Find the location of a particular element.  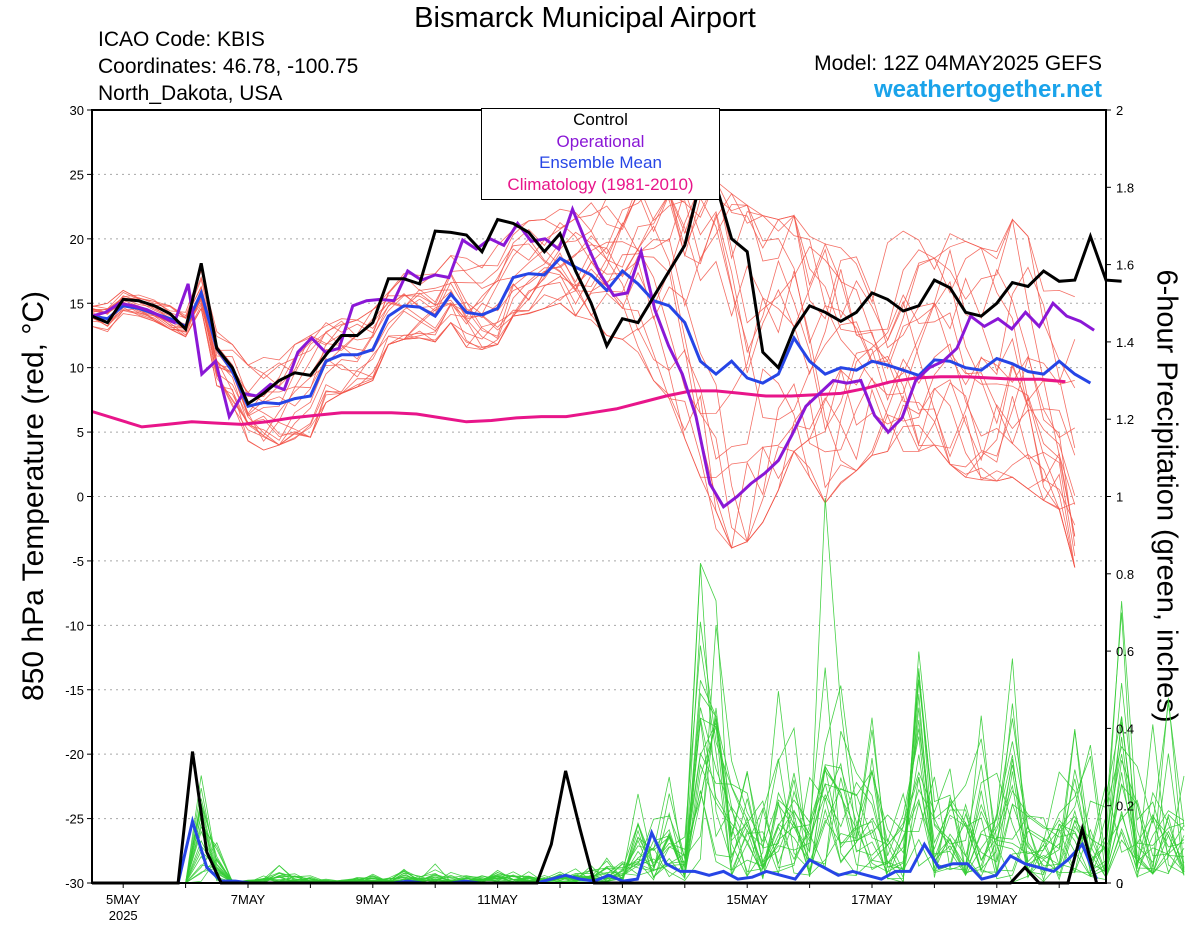

y-tick-label: -20 is located at coordinates (74, 754).